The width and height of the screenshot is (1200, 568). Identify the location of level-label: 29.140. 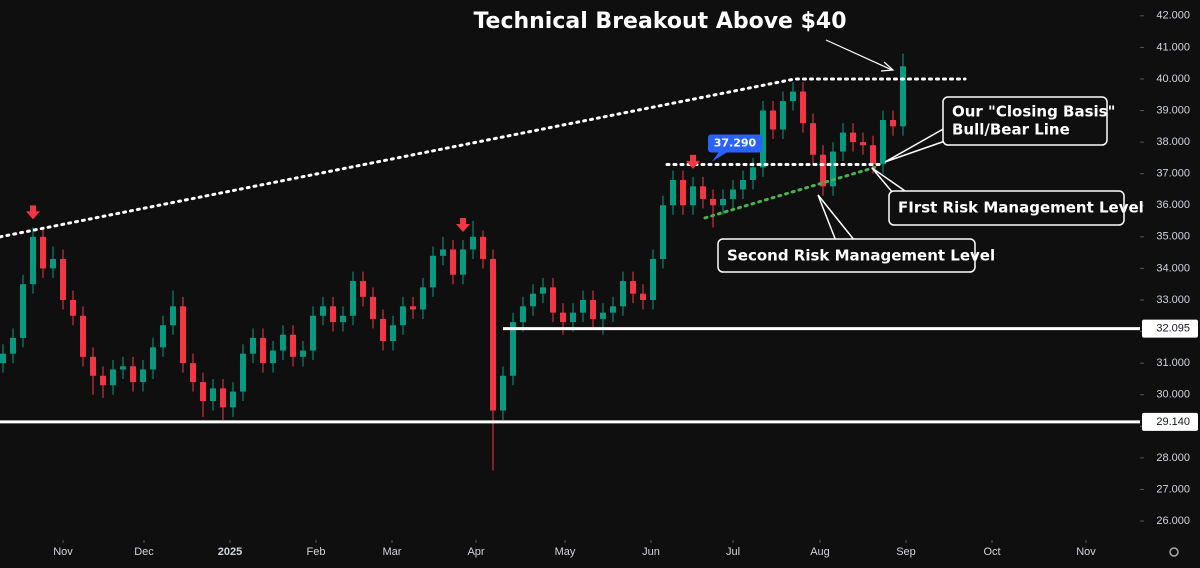
(1173, 422).